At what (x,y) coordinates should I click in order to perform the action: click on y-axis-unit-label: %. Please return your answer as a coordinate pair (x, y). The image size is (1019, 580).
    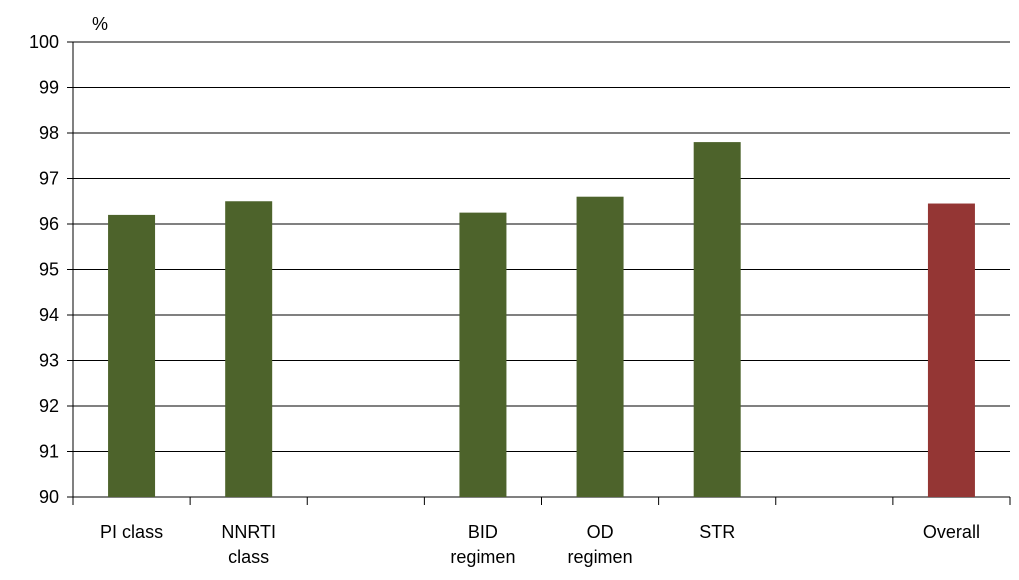
    Looking at the image, I should click on (100, 24).